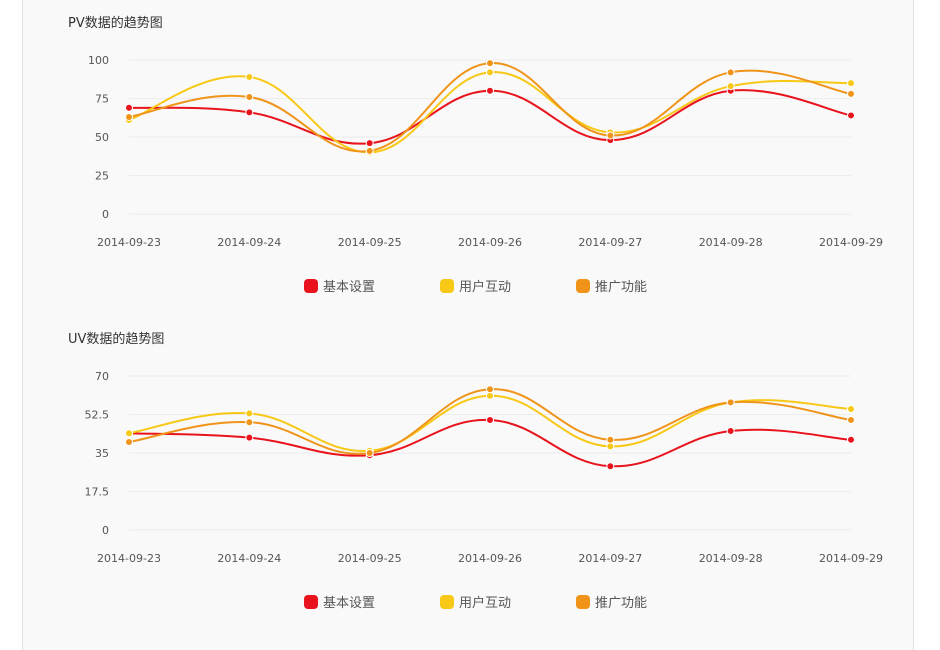 The image size is (940, 650). Describe the element at coordinates (116, 339) in the screenshot. I see `chart-title: UV数据的趋势图` at that location.